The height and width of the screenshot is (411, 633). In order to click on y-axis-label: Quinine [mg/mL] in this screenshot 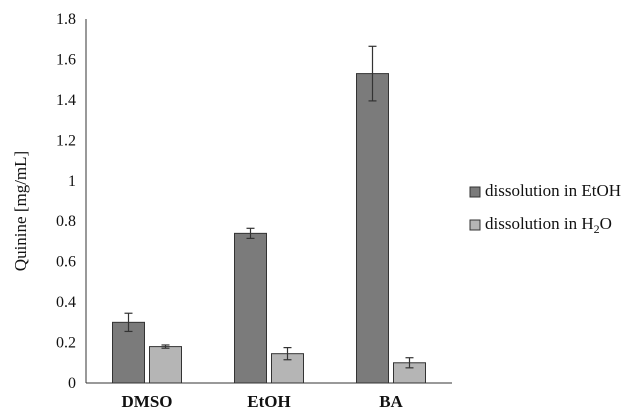, I will do `click(20, 211)`.